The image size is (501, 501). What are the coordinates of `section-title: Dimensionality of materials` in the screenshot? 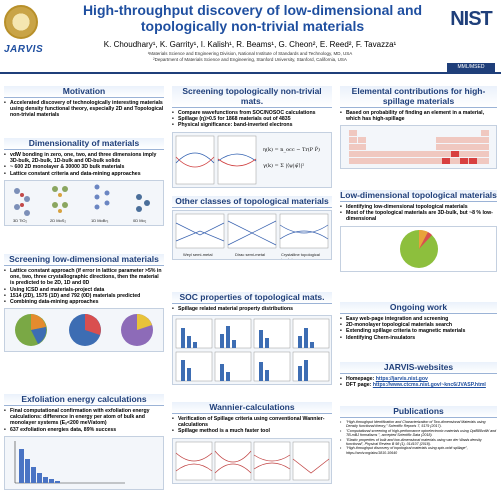 It's located at (84, 144).